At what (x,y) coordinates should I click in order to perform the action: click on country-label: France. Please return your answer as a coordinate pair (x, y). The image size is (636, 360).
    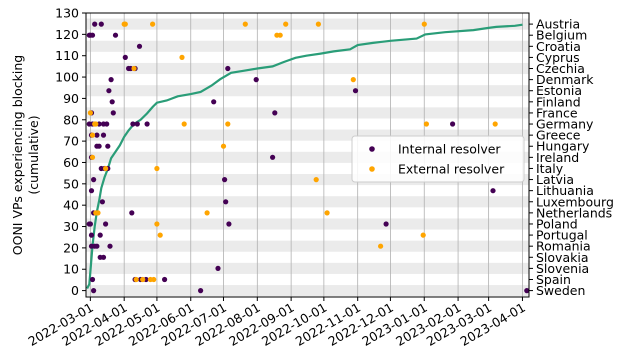
    Looking at the image, I should click on (557, 112).